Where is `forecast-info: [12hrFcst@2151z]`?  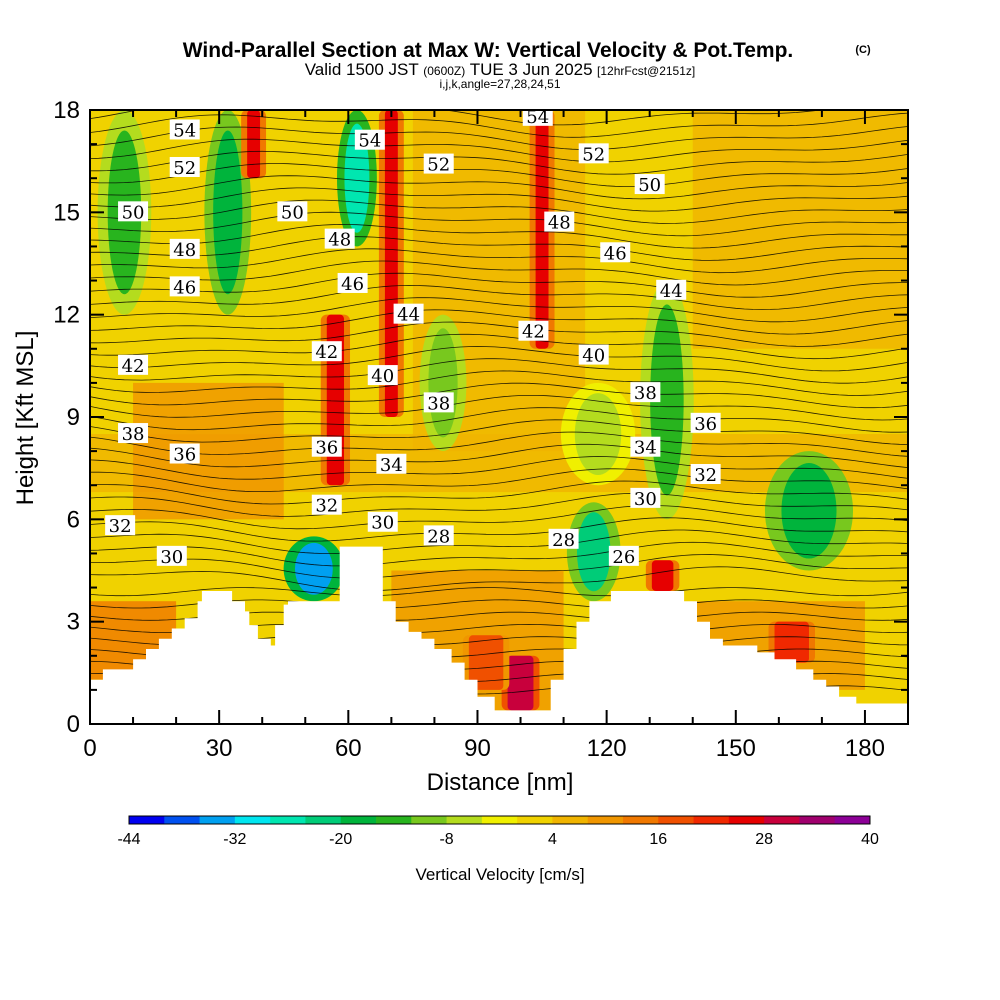 forecast-info: [12hrFcst@2151z] is located at coordinates (646, 71).